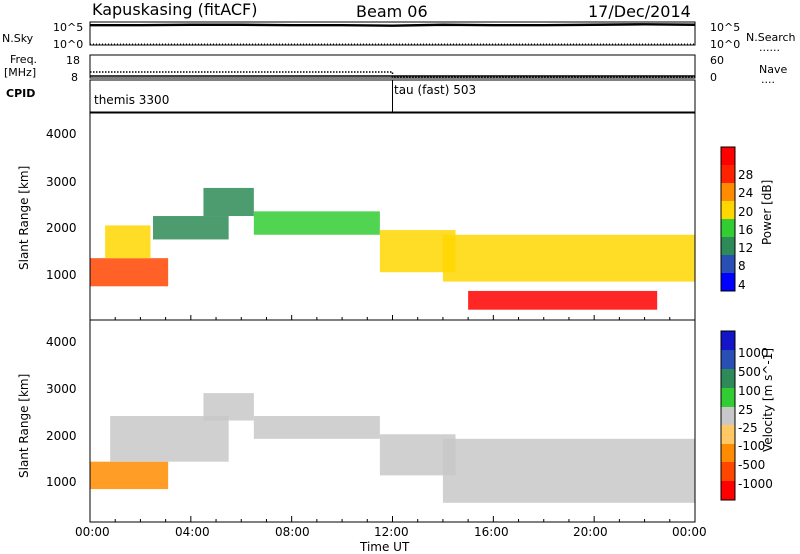  What do you see at coordinates (393, 25) in the screenshot?
I see `noise-sky-line` at bounding box center [393, 25].